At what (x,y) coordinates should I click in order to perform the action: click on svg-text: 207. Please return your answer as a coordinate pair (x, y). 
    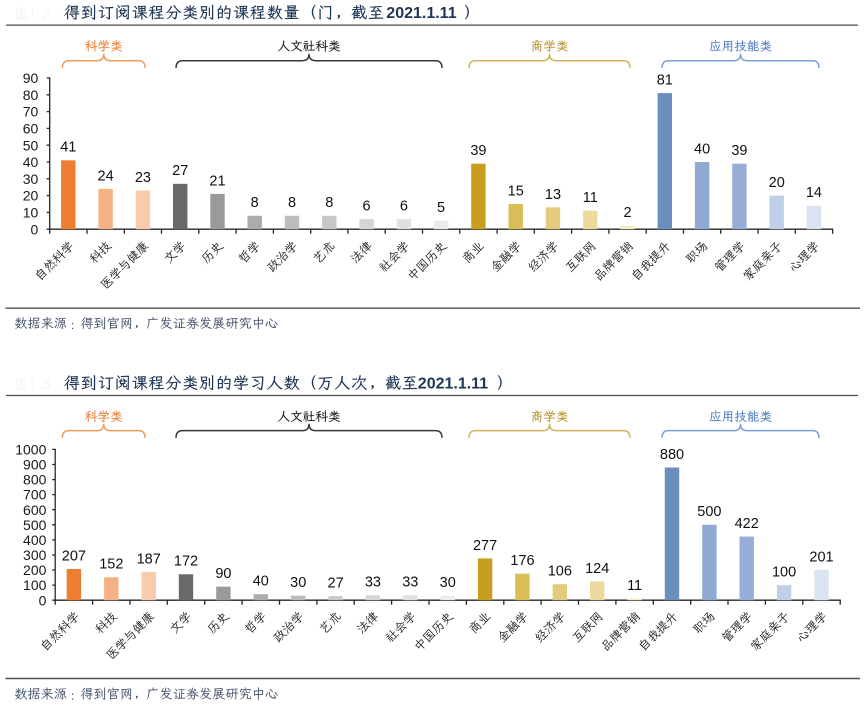
    Looking at the image, I should click on (74, 556).